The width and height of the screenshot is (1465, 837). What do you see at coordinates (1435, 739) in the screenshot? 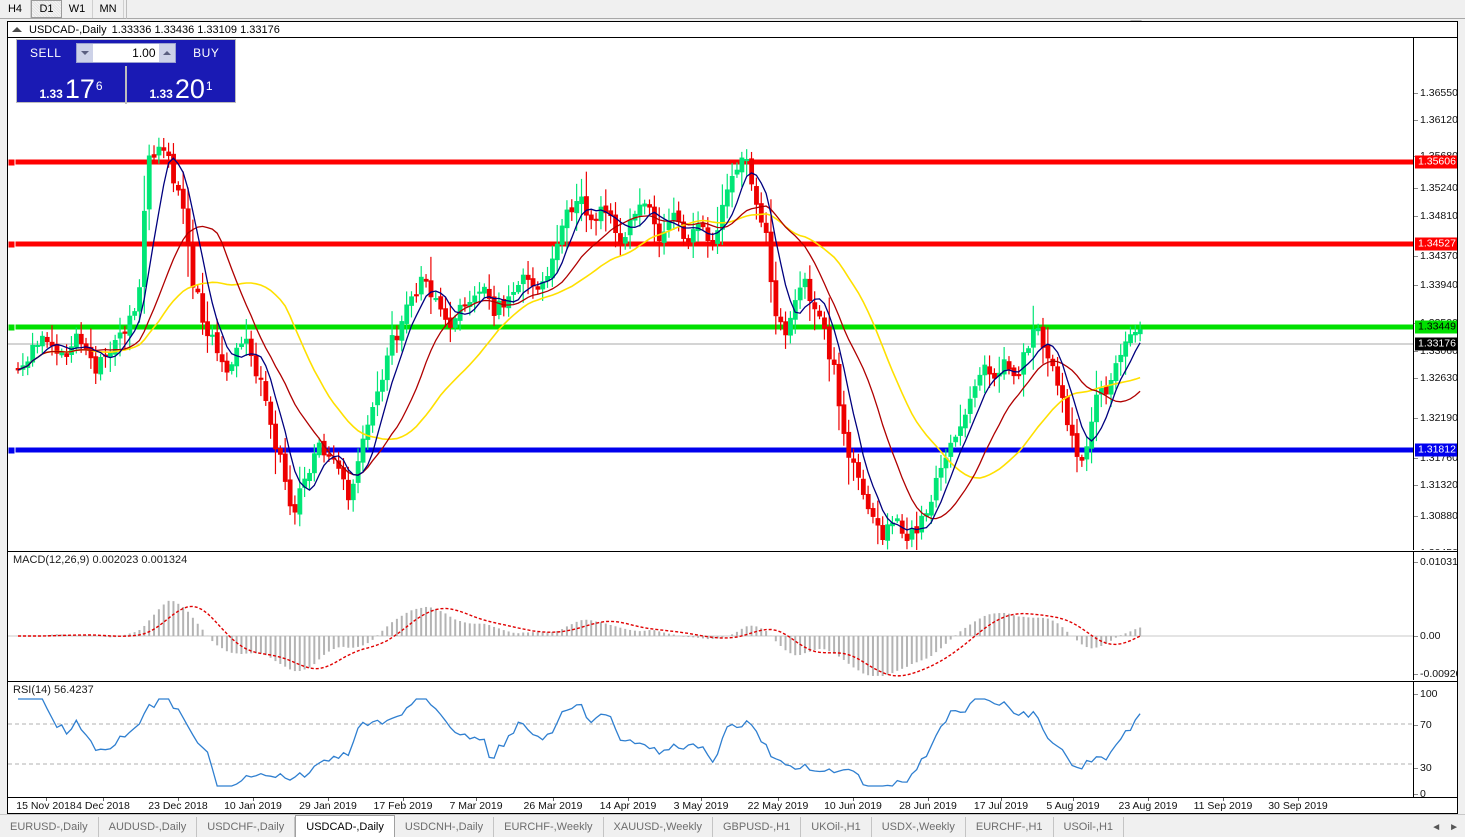
I see `rsi-axis: 100 70 30 0` at bounding box center [1435, 739].